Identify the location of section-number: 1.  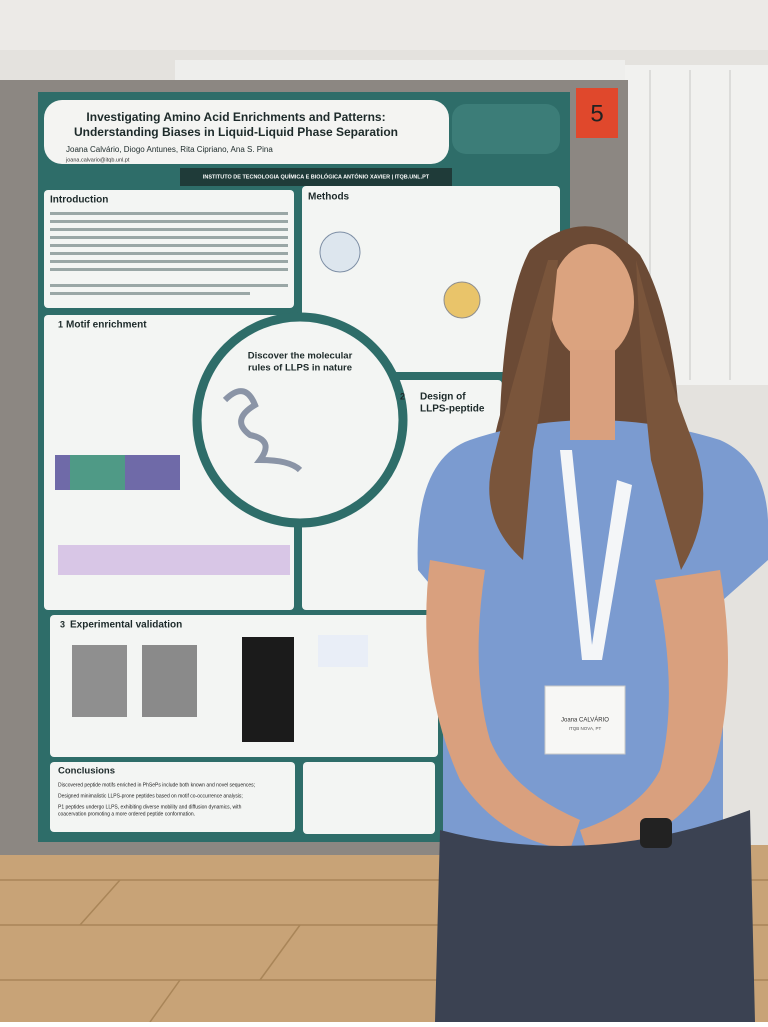
(60, 324).